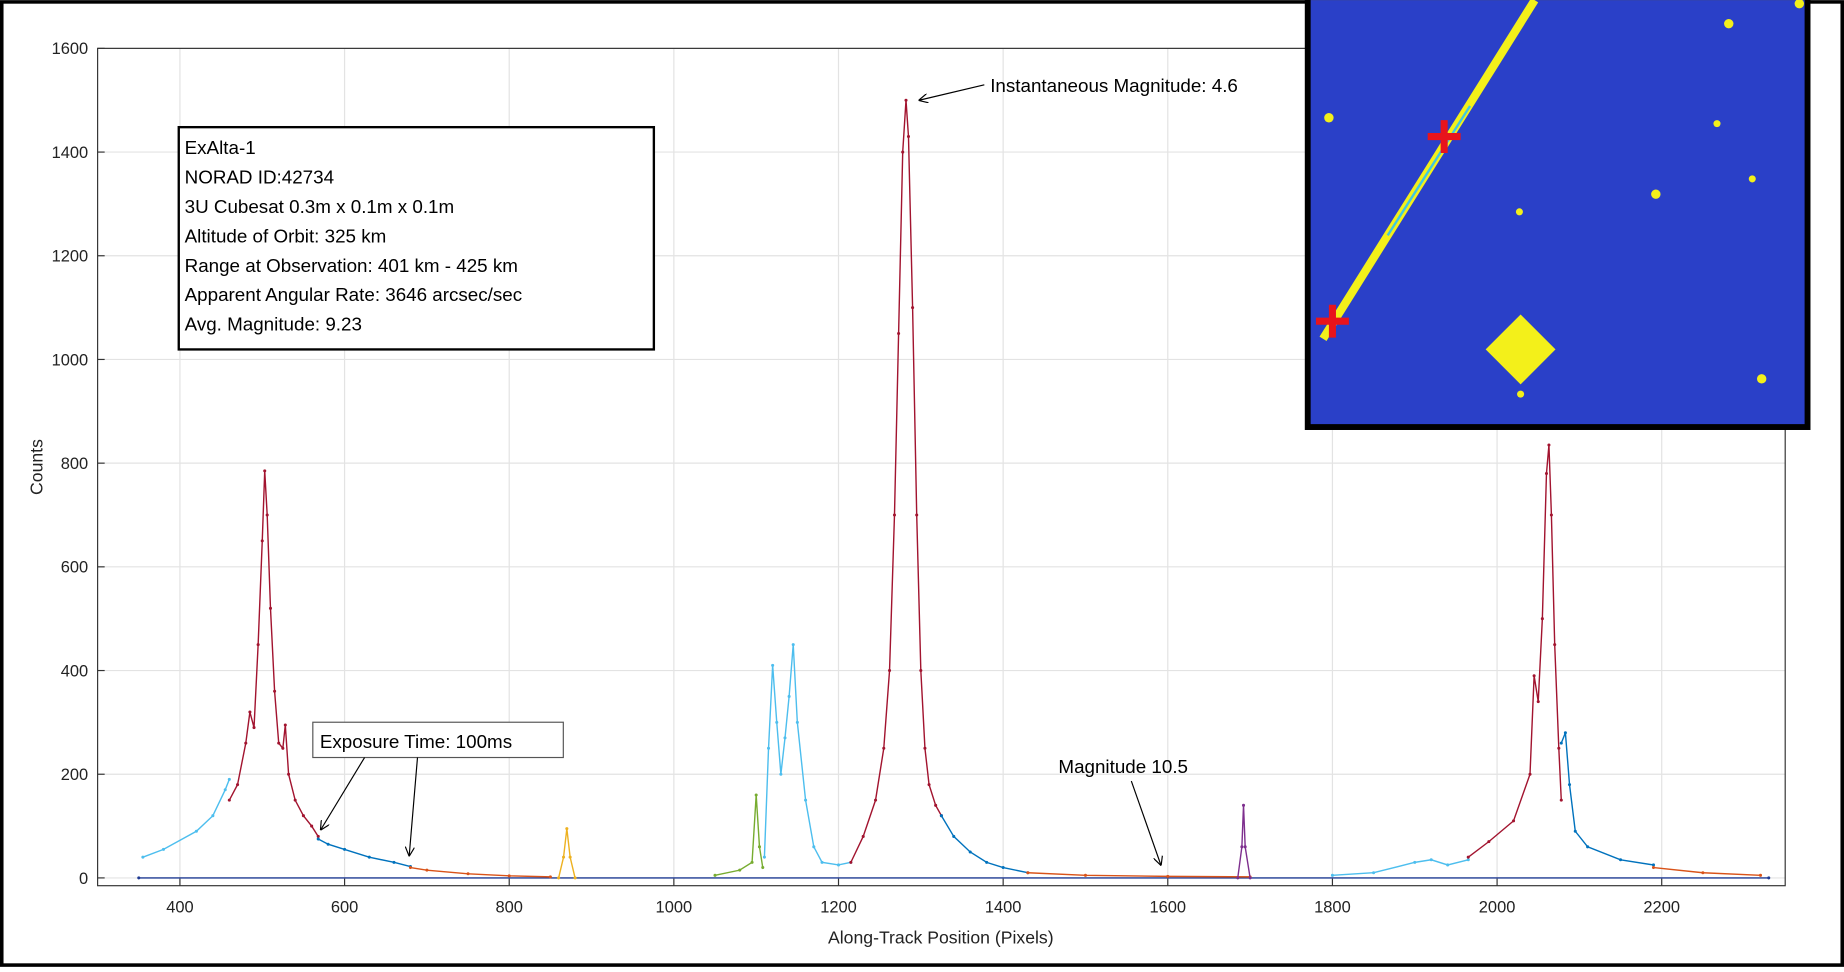  What do you see at coordinates (320, 206) in the screenshot?
I see `info-line: 3U Cubesat 0.3m x 0.1m x 0.1m` at bounding box center [320, 206].